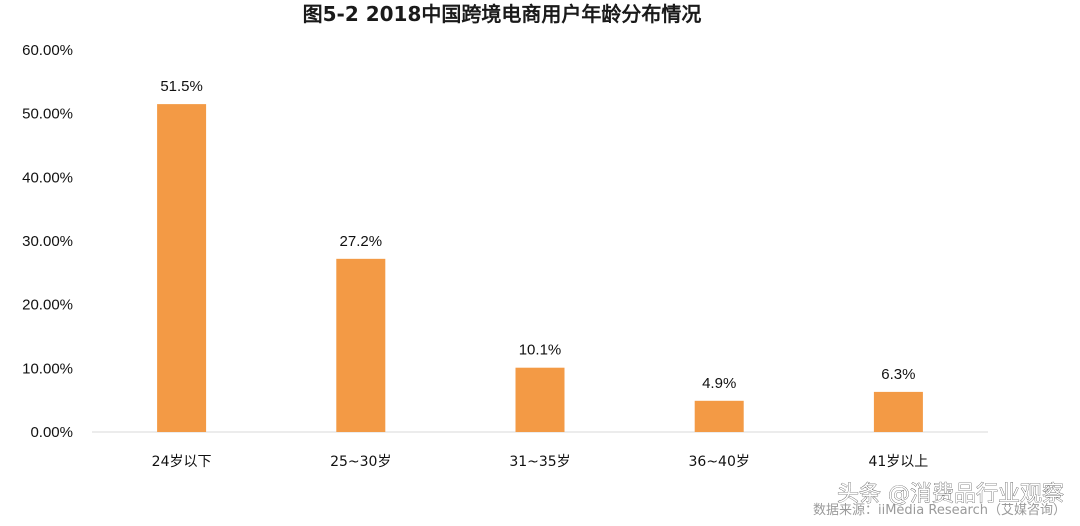 The width and height of the screenshot is (1080, 526). What do you see at coordinates (47, 305) in the screenshot?
I see `y-tick-label: 20.00%` at bounding box center [47, 305].